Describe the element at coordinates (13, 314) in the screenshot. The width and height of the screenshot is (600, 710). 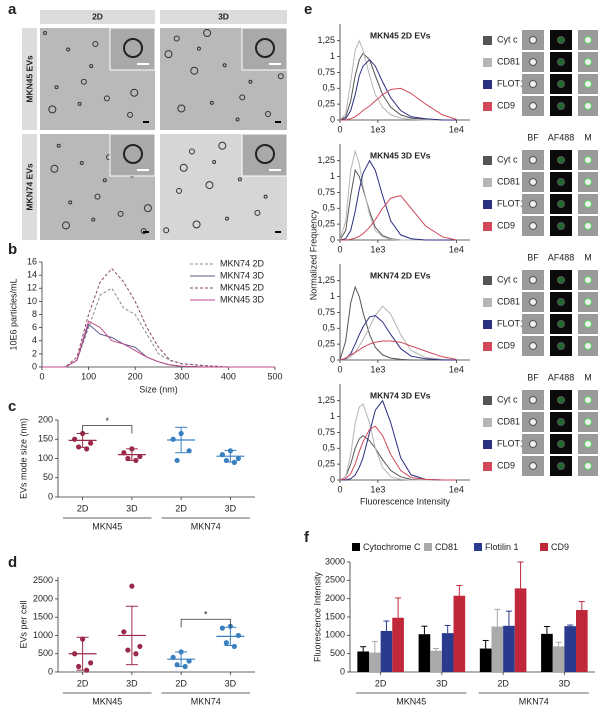
I see `y-axis-label: 10E6 particles/mL` at that location.